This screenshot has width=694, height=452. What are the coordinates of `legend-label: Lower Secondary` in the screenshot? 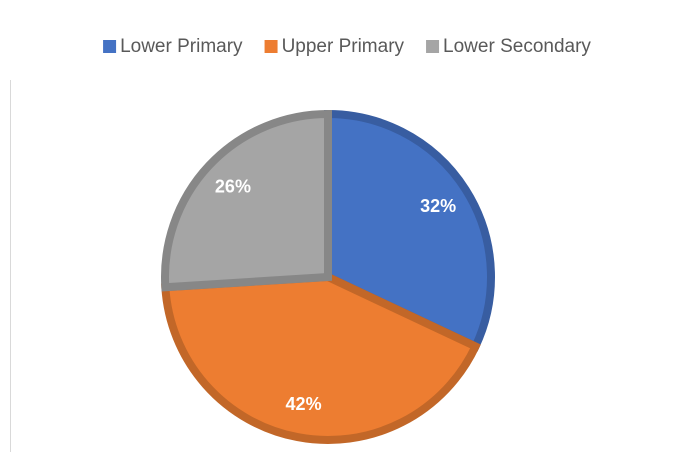 It's located at (517, 46).